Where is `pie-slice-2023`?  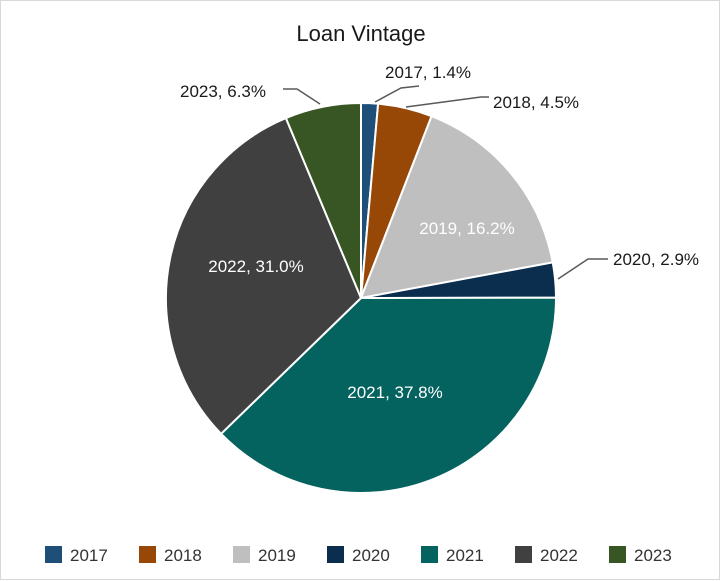
pie-slice-2023 is located at coordinates (323, 200).